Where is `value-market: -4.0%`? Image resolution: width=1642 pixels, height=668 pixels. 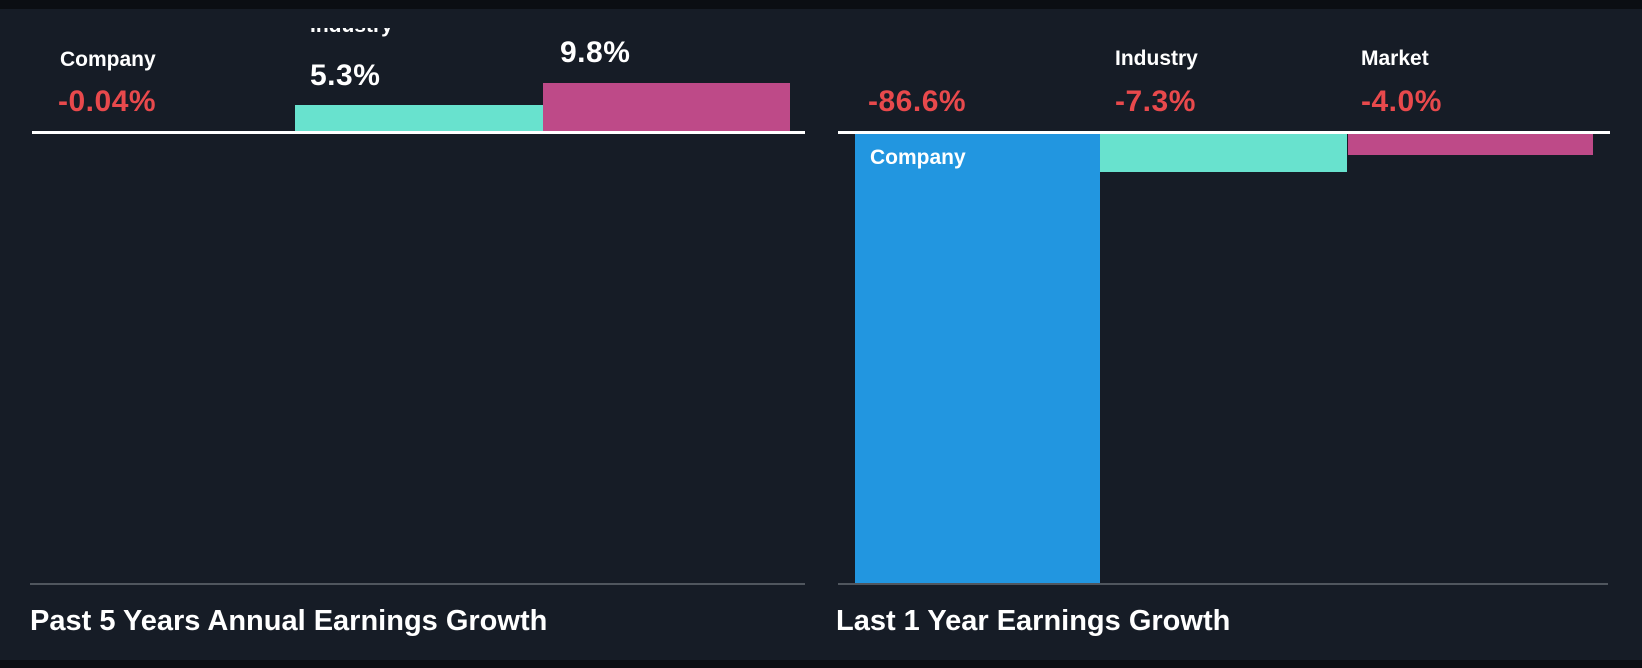
value-market: -4.0% is located at coordinates (1401, 101).